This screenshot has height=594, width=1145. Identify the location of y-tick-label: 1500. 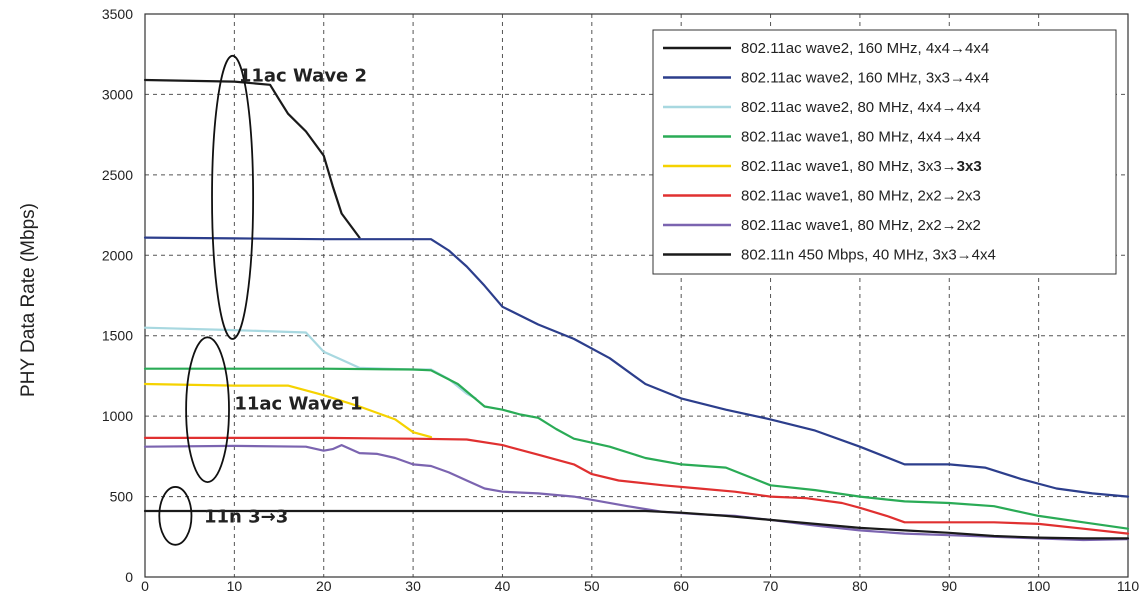
(117, 336).